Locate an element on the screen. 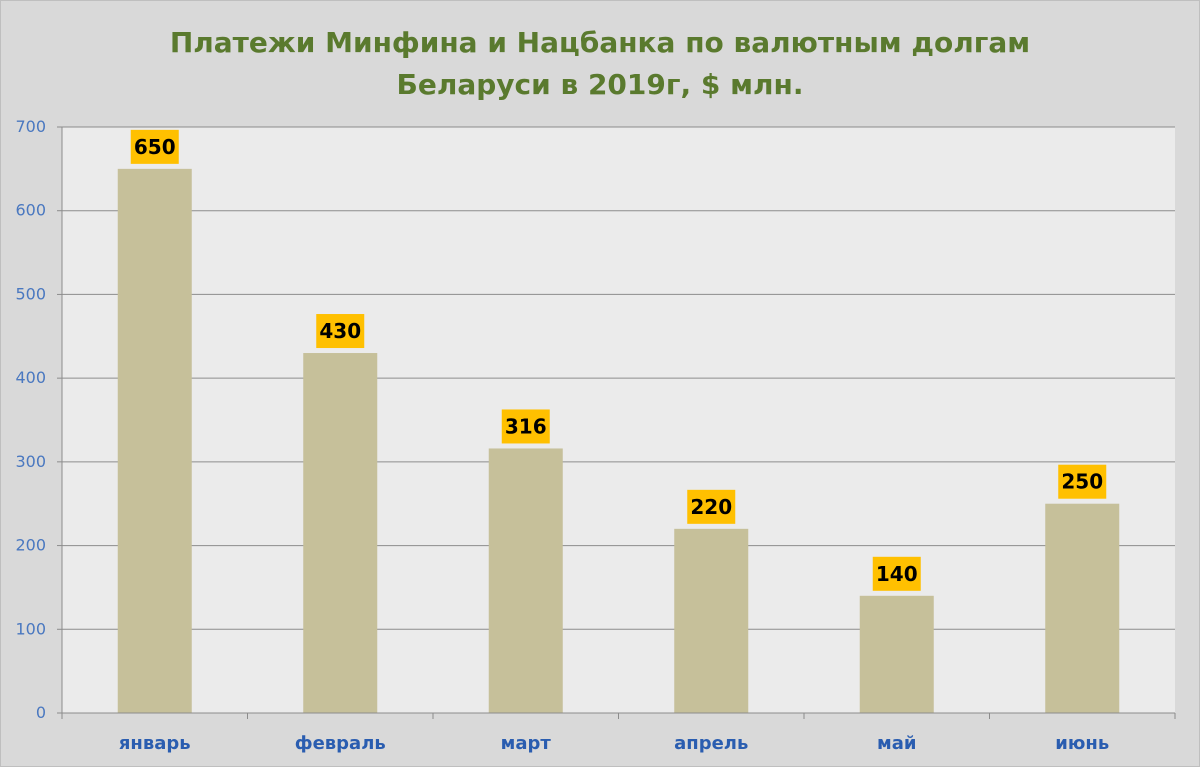 Image resolution: width=1200 pixels, height=767 pixels. data-label: 650 is located at coordinates (155, 147).